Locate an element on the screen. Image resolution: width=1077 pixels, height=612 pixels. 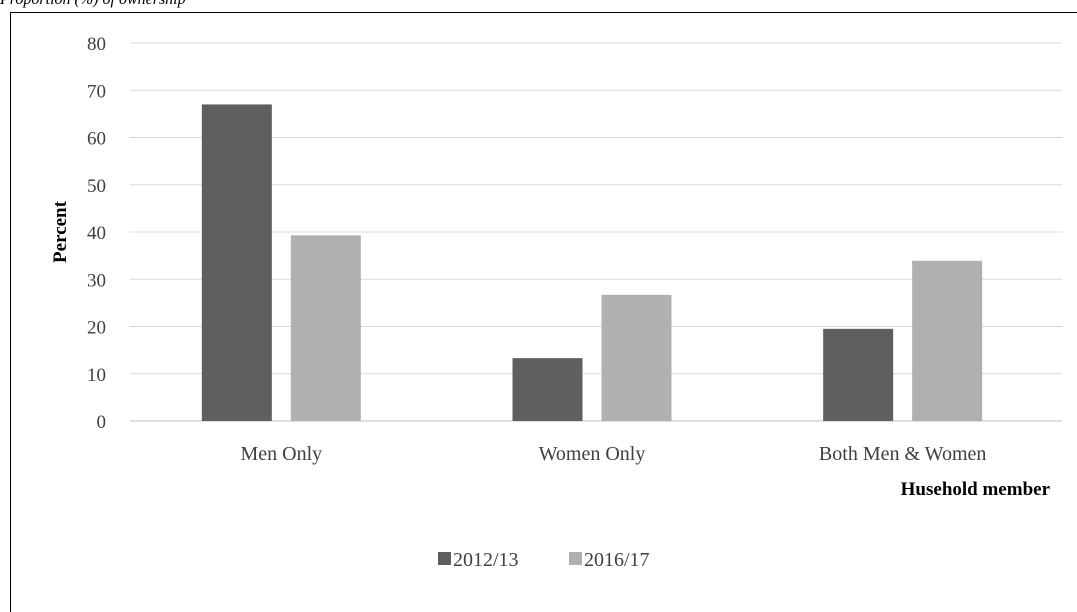
y-tick-label: 0 is located at coordinates (102, 422).